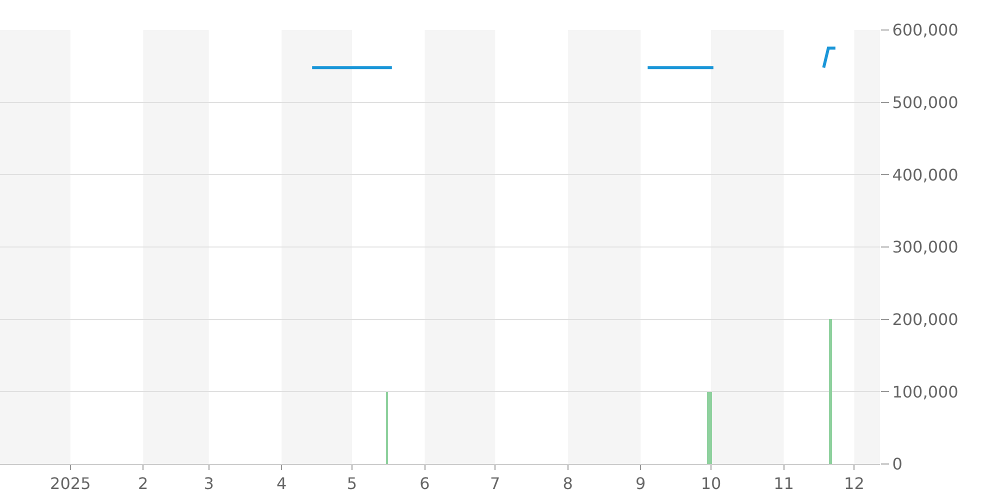 The image size is (1000, 500). What do you see at coordinates (854, 484) in the screenshot?
I see `x-tick-label: 12` at bounding box center [854, 484].